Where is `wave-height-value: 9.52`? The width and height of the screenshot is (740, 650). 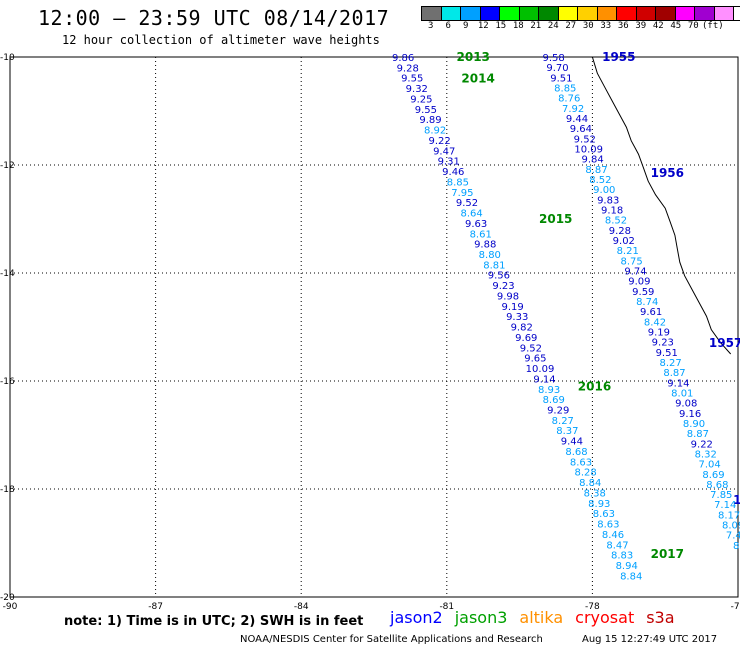 wave-height-value: 9.52 is located at coordinates (585, 139).